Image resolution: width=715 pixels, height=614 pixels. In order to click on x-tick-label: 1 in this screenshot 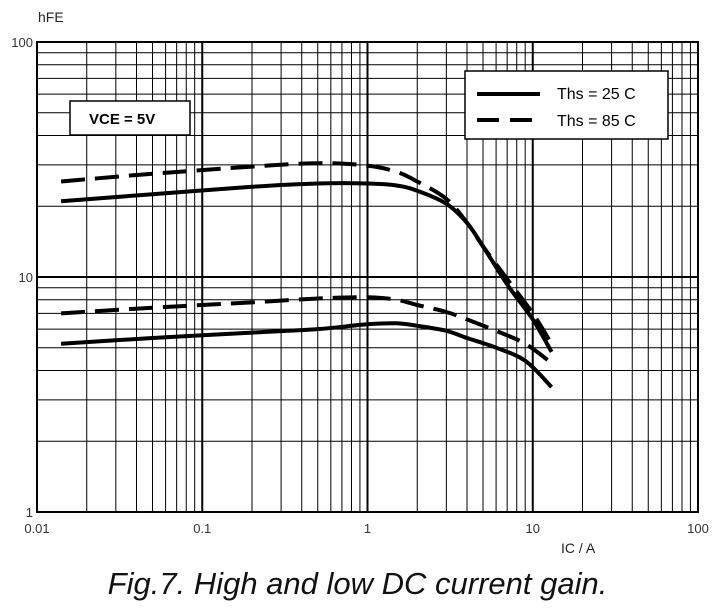, I will do `click(367, 528)`.